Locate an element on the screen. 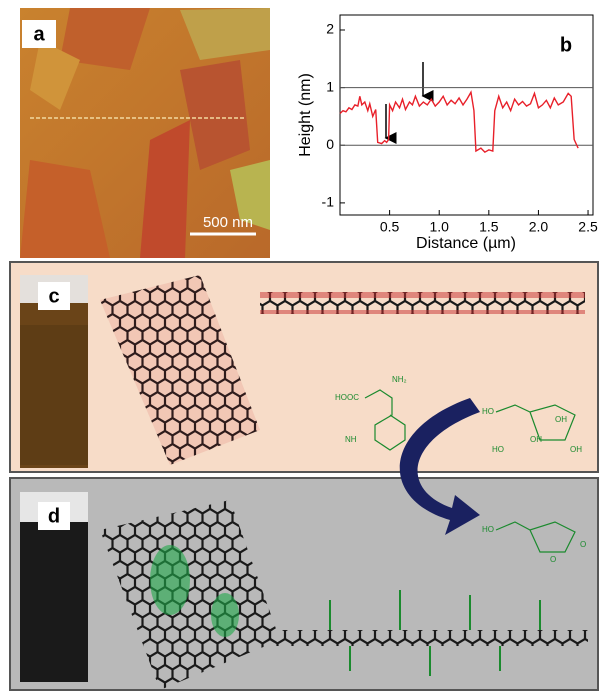 The height and width of the screenshot is (698, 611). panel-label: b is located at coordinates (566, 45).